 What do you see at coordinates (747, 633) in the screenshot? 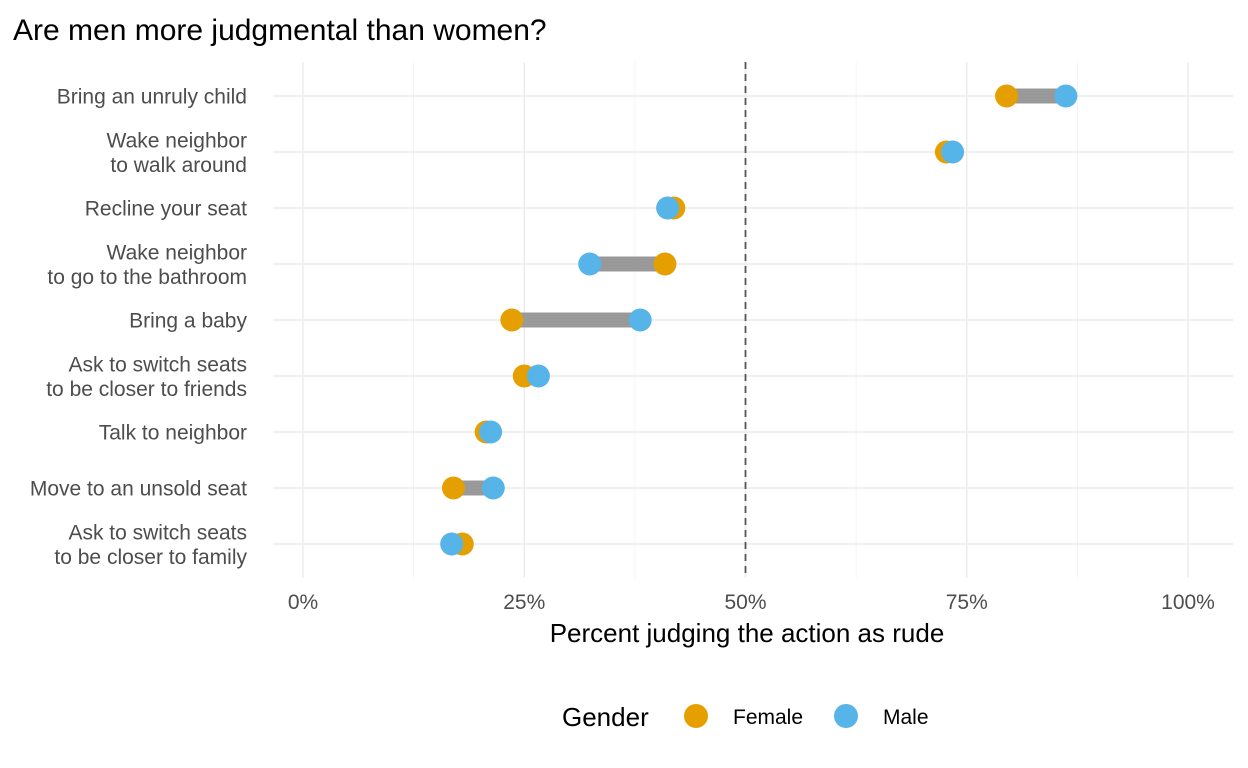
I see `x-axis-title: Percent judging the action as rude` at bounding box center [747, 633].